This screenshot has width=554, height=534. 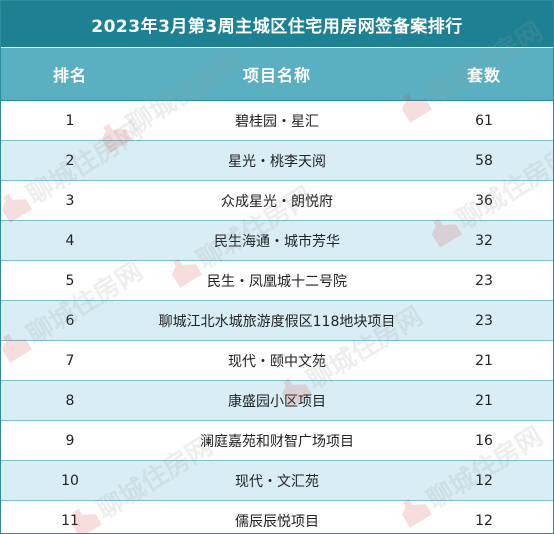 I want to click on cell-count: 36, so click(x=484, y=200).